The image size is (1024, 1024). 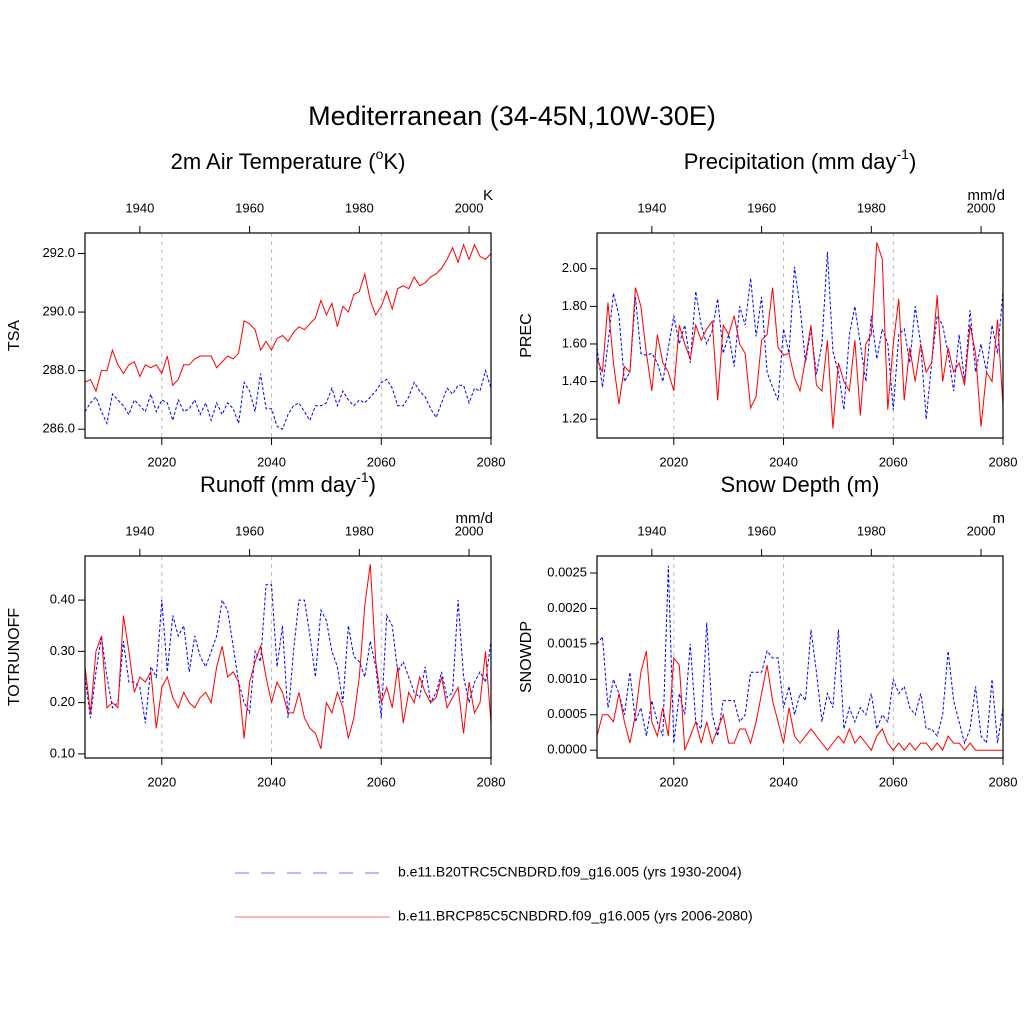 What do you see at coordinates (526, 657) in the screenshot?
I see `y-axis-label: SNOWDP` at bounding box center [526, 657].